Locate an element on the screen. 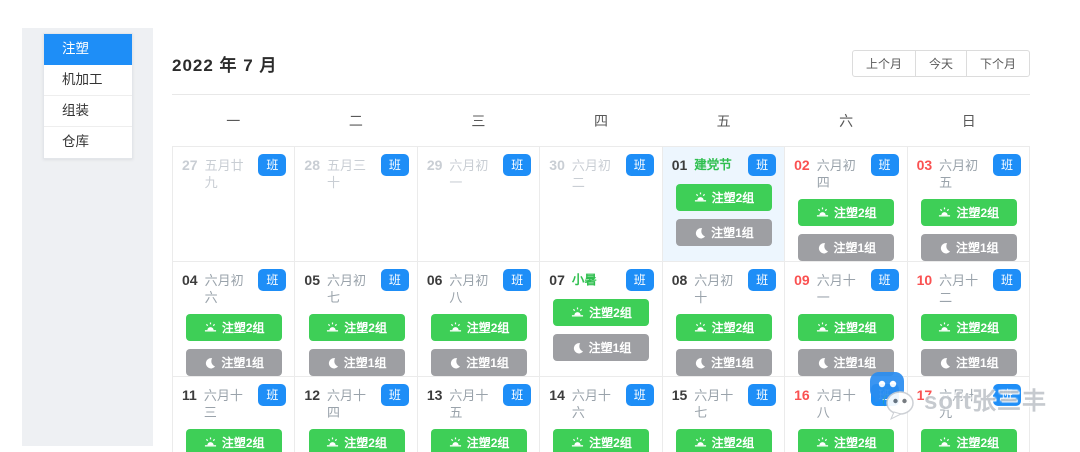 The height and width of the screenshot is (452, 1080). calendar-day-cell-13: 13 六月十五班注塑2组 is located at coordinates (479, 414).